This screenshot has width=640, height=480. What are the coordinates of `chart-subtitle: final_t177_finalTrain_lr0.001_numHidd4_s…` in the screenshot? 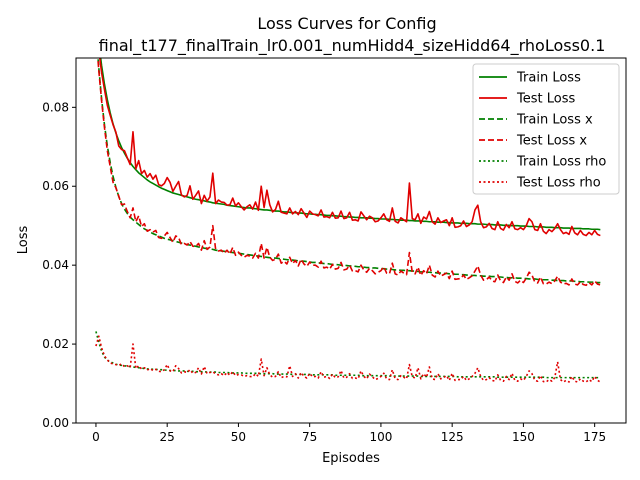 It's located at (352, 46).